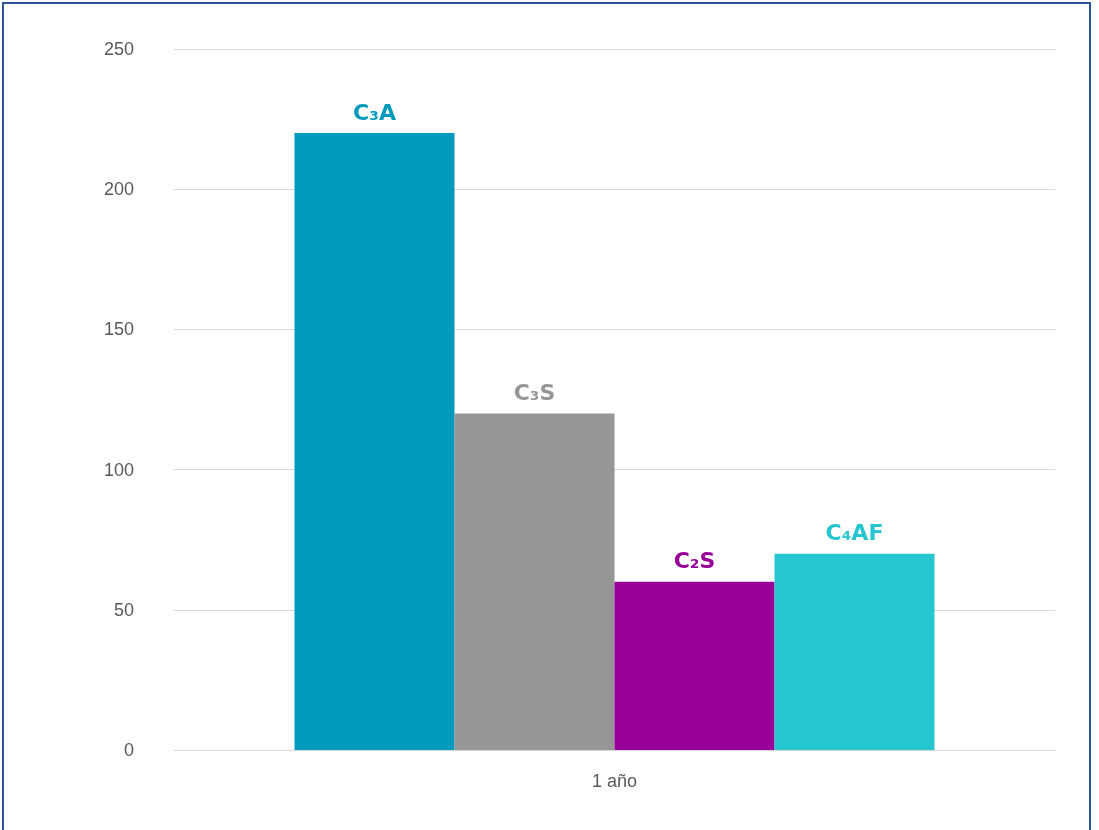 The height and width of the screenshot is (830, 1099). Describe the element at coordinates (694, 561) in the screenshot. I see `series-label: C₂S` at that location.